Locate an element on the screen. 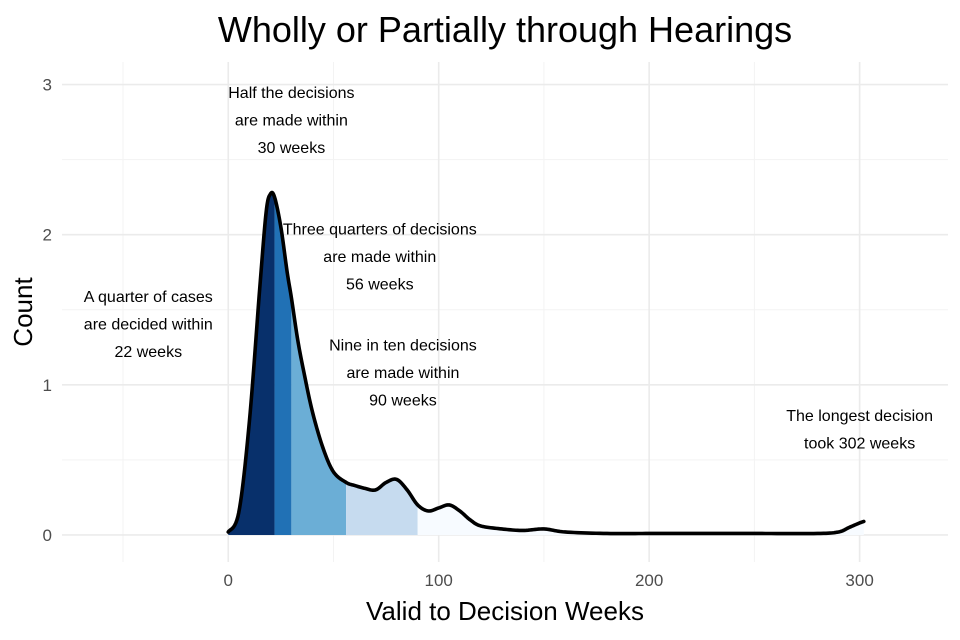  annotation-line: Nine in ten decisions is located at coordinates (403, 345).